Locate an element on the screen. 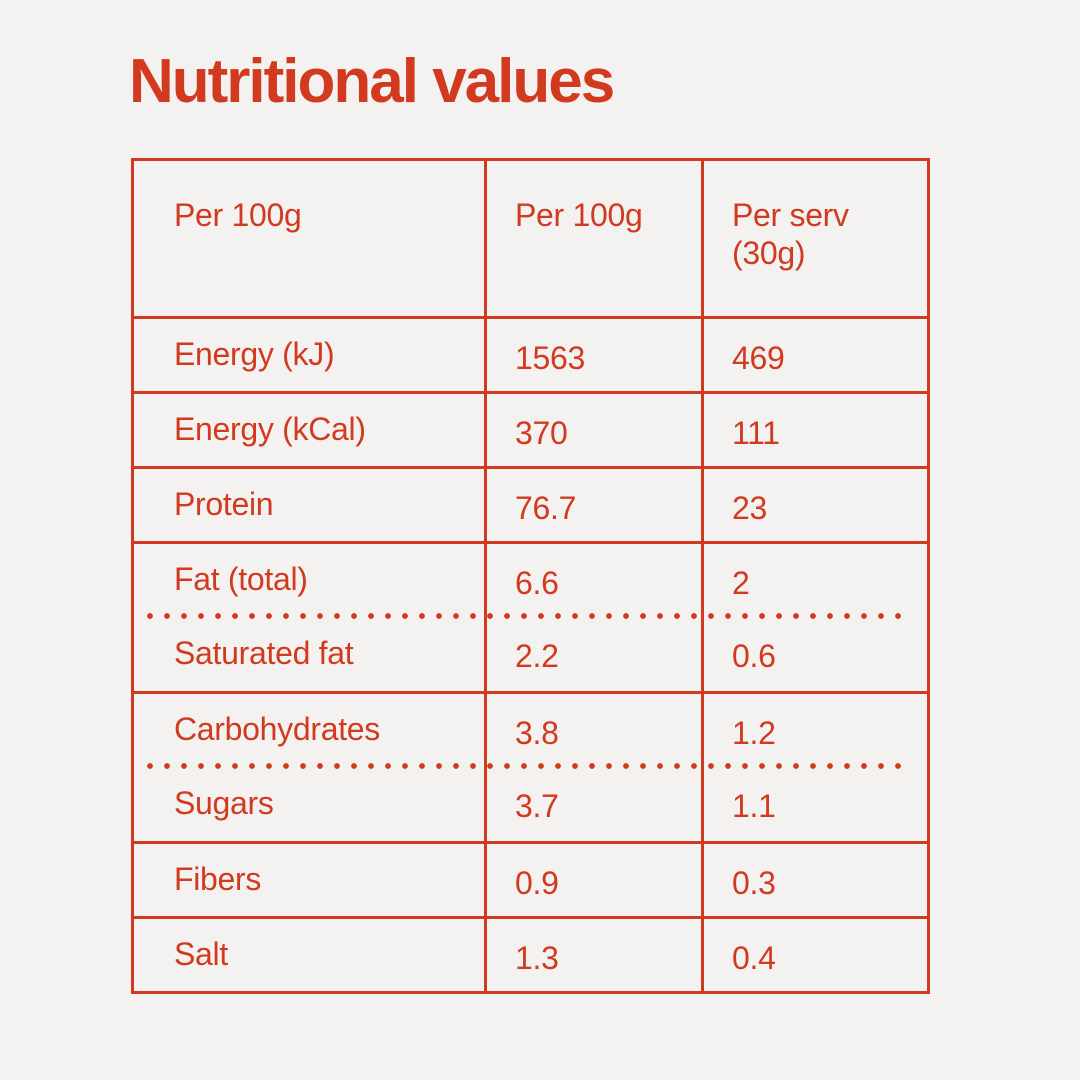  page-title: Nutritional values is located at coordinates (372, 81).